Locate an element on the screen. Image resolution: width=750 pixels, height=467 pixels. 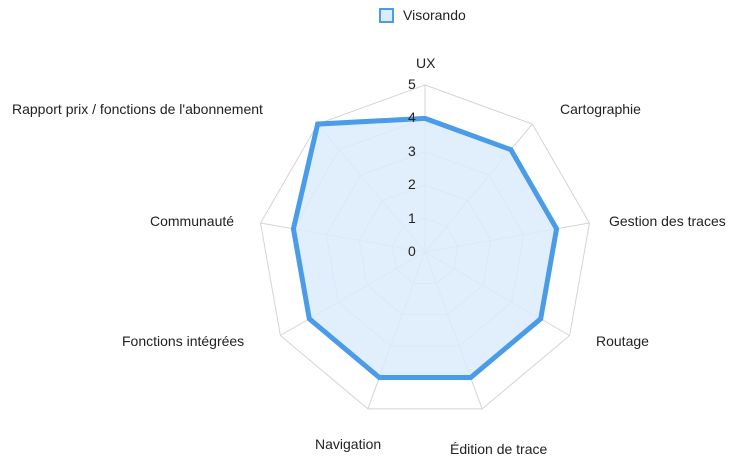
axis-label: Cartographie is located at coordinates (600, 109).